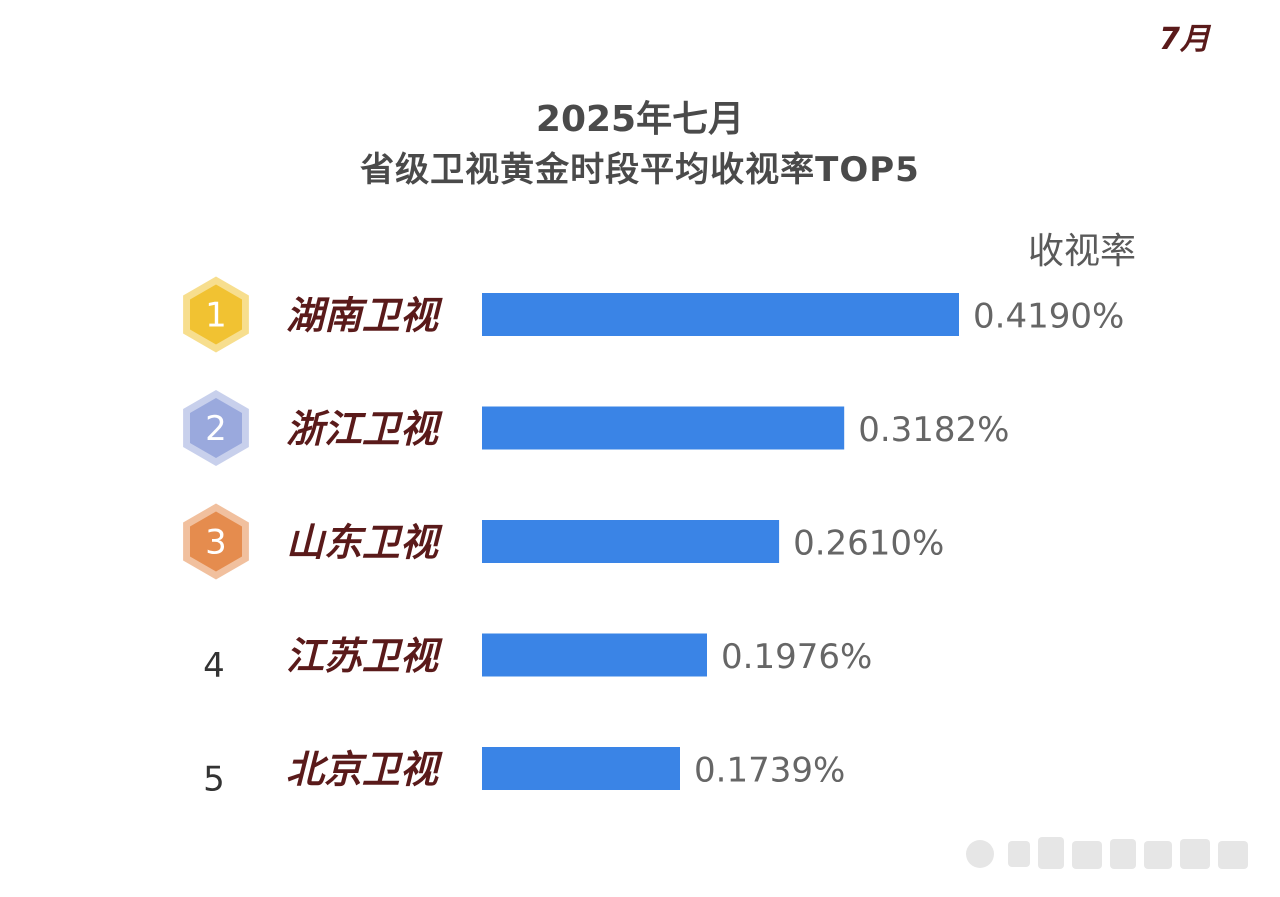  I want to click on rank-label: 4, so click(214, 666).